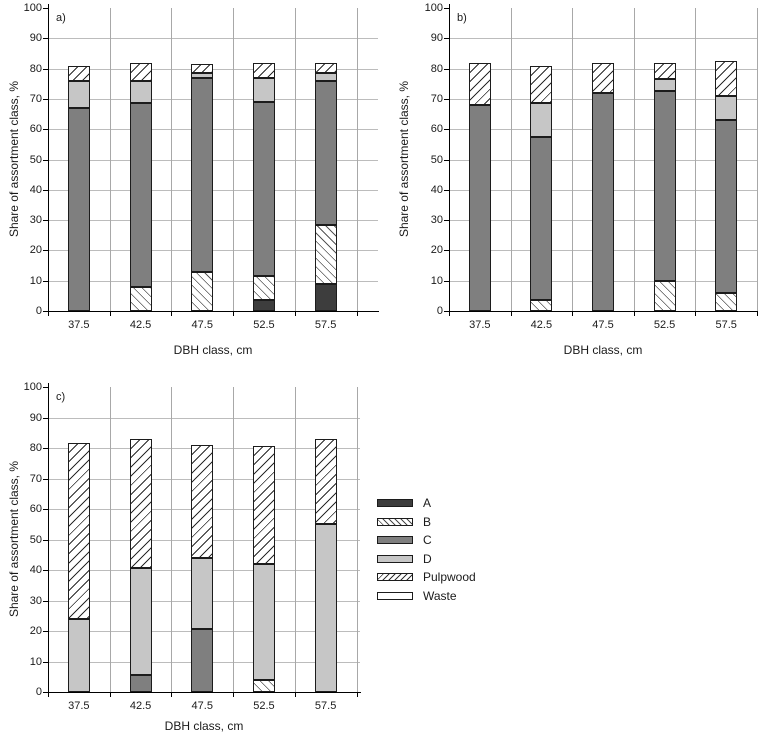  Describe the element at coordinates (213, 350) in the screenshot. I see `x-axis-title-a: DBH class, cm` at that location.